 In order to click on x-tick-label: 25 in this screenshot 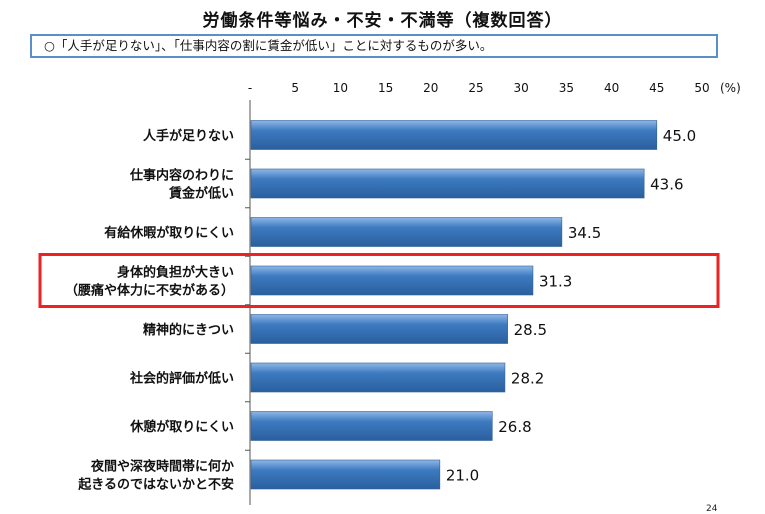, I will do `click(475, 88)`.